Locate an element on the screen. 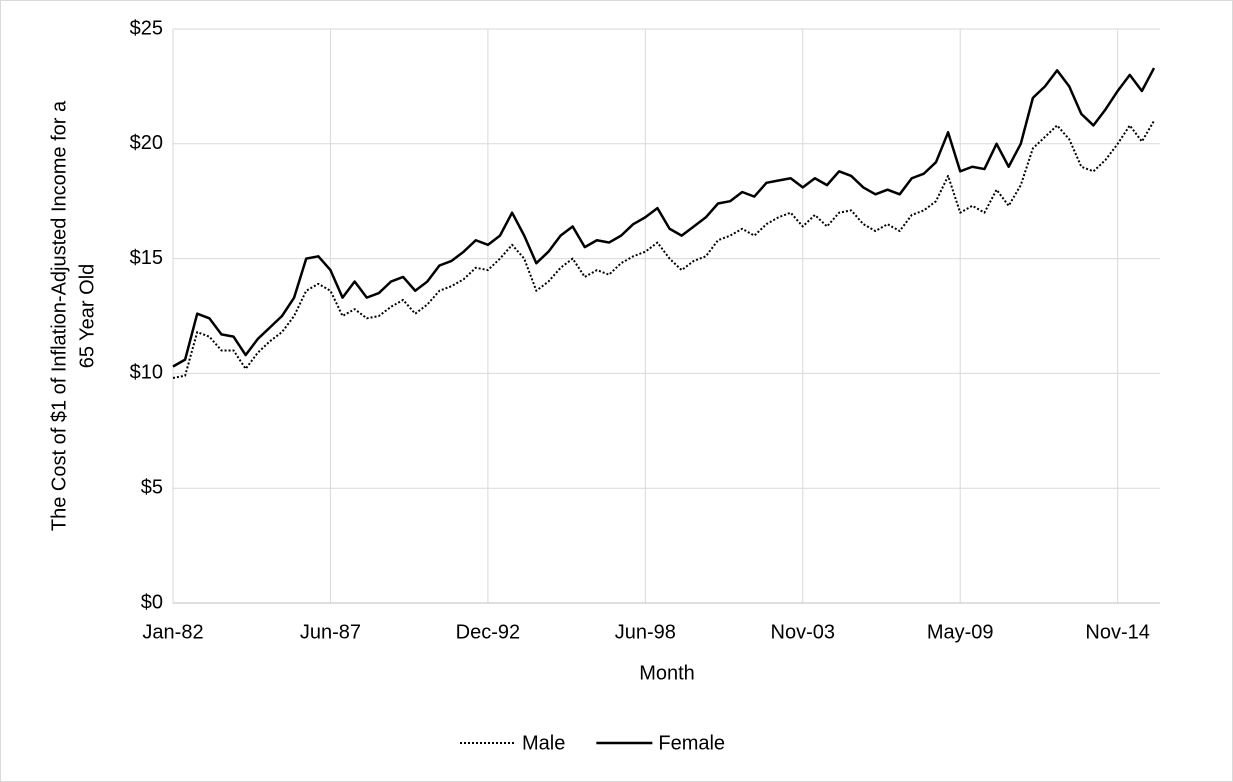 The height and width of the screenshot is (782, 1233). y-tick-label: $10 is located at coordinates (146, 373).